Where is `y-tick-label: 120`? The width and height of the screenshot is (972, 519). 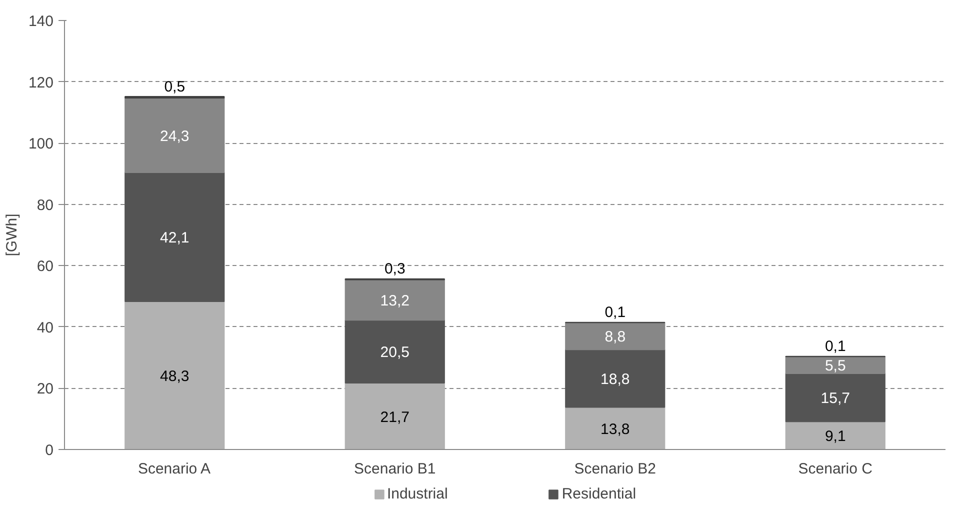
y-tick-label: 120 is located at coordinates (41, 83).